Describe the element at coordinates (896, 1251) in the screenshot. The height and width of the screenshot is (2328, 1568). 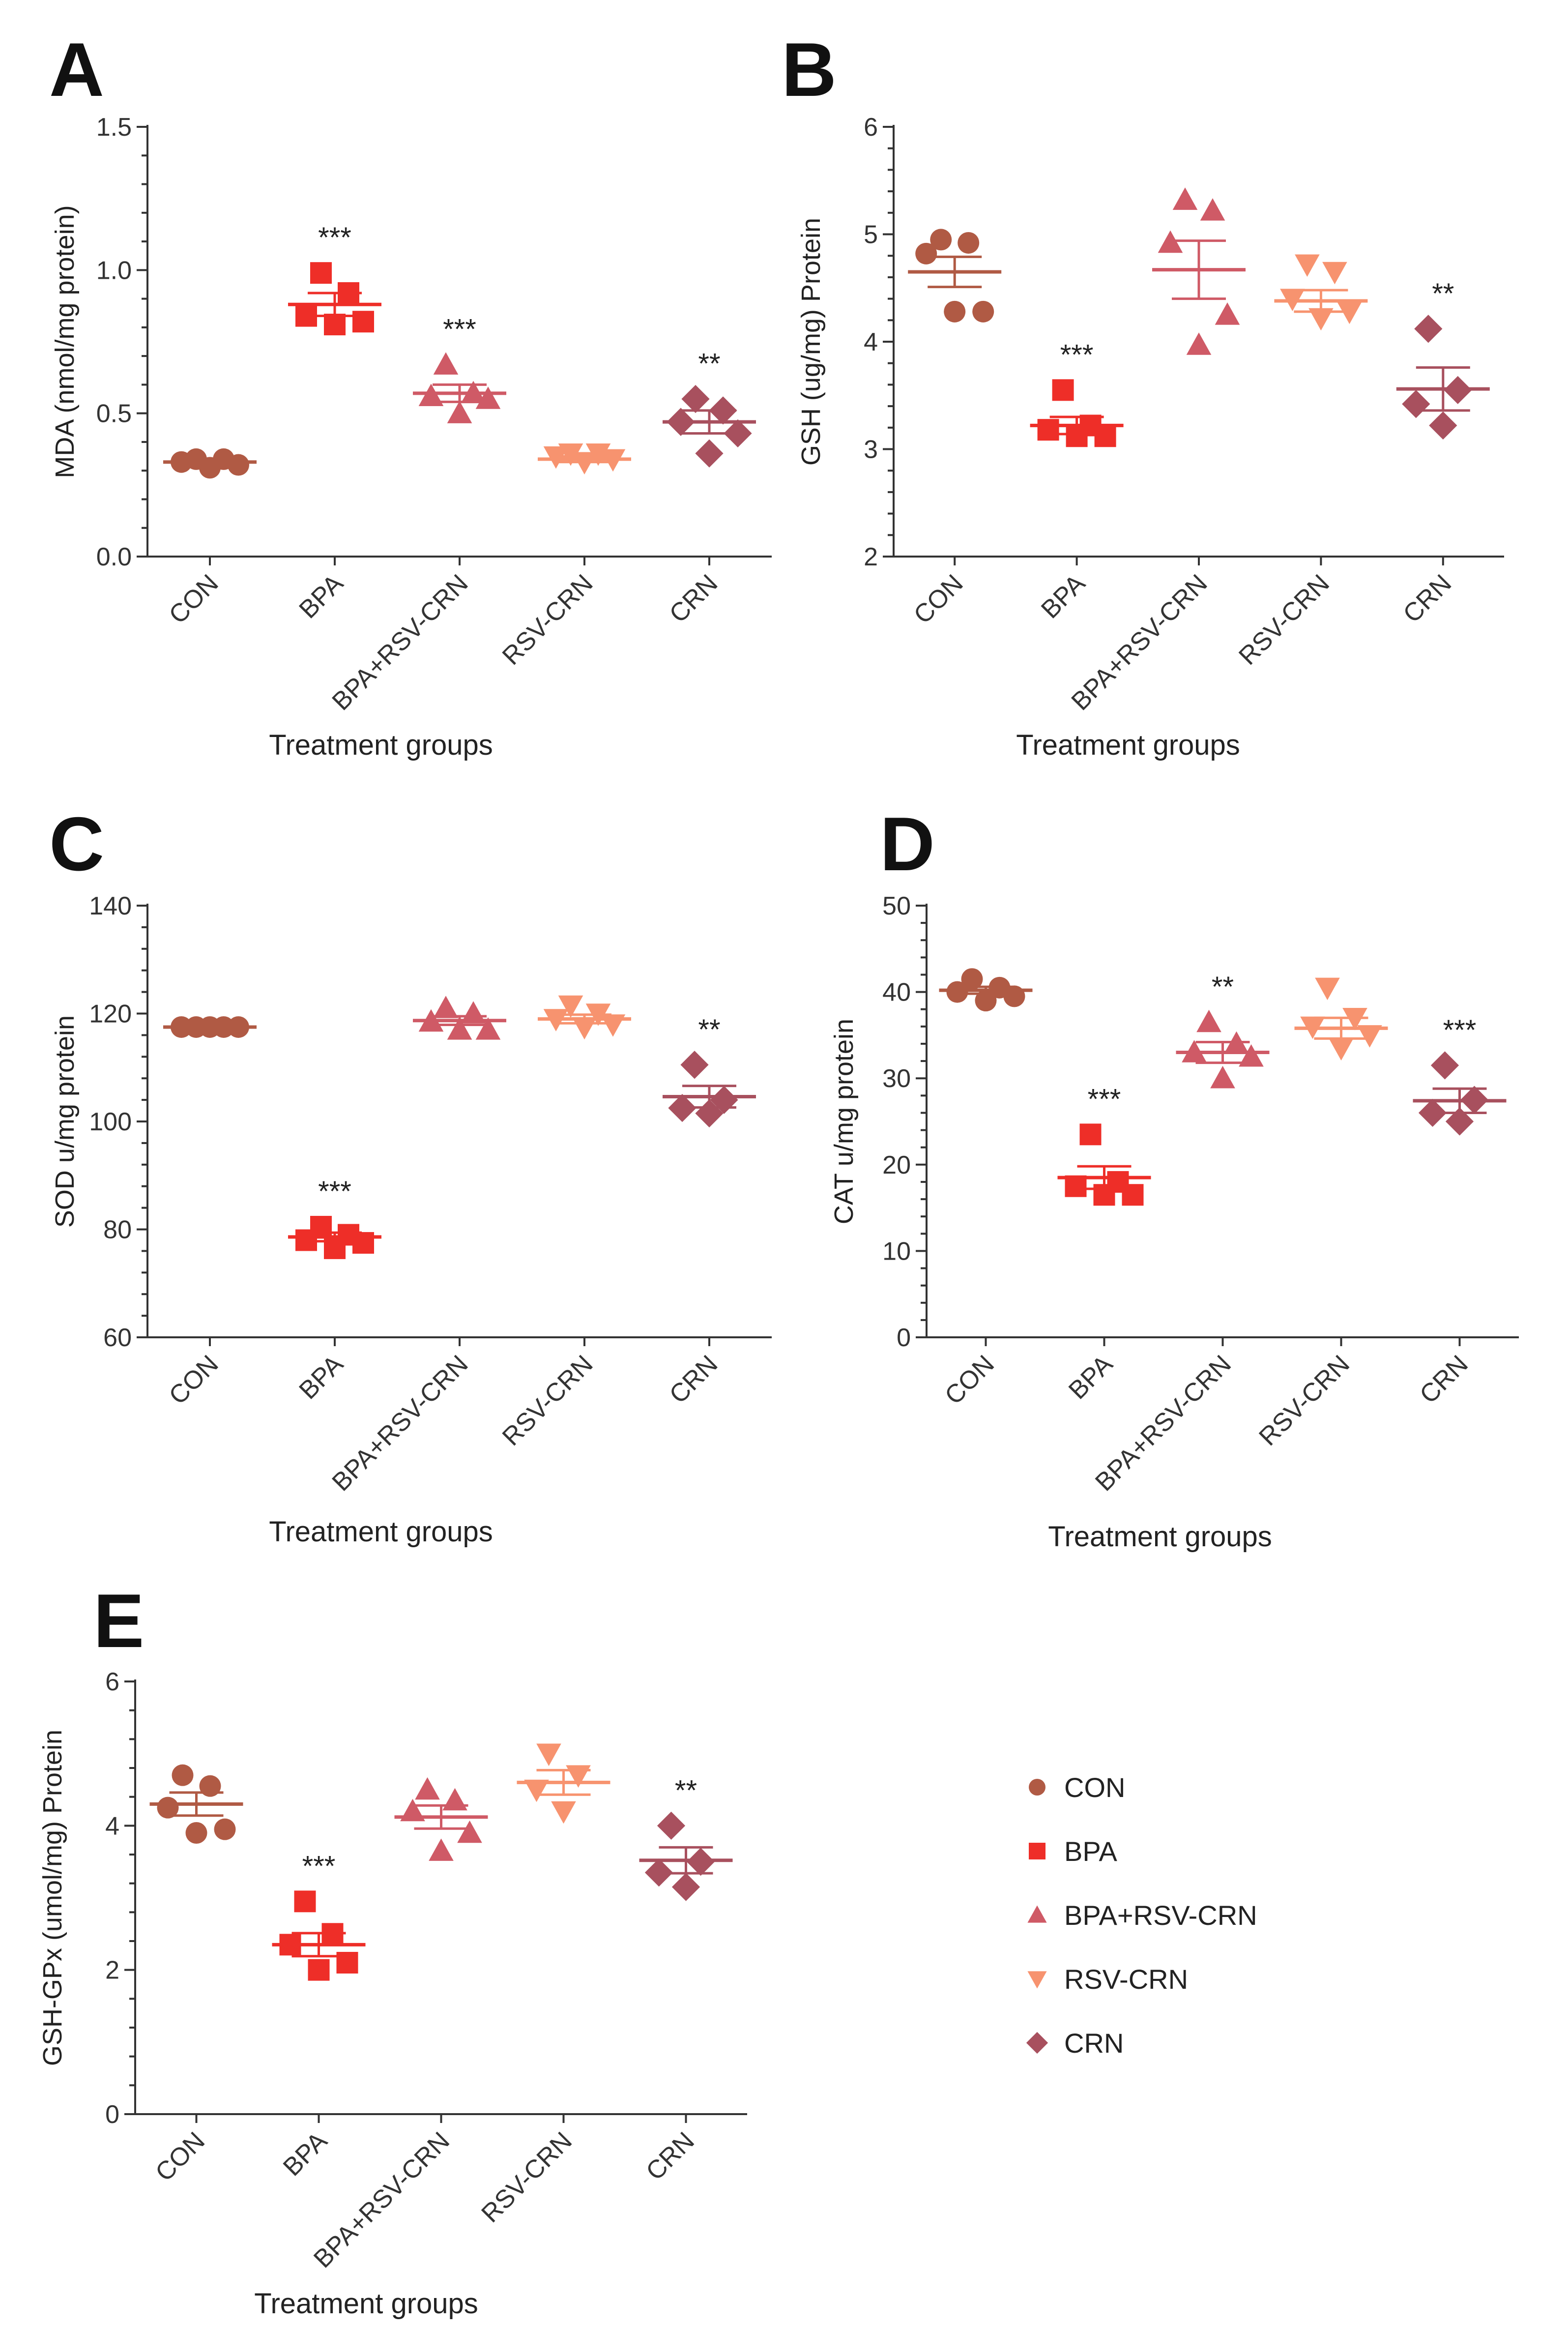
I see `y-tick-label: 10` at that location.